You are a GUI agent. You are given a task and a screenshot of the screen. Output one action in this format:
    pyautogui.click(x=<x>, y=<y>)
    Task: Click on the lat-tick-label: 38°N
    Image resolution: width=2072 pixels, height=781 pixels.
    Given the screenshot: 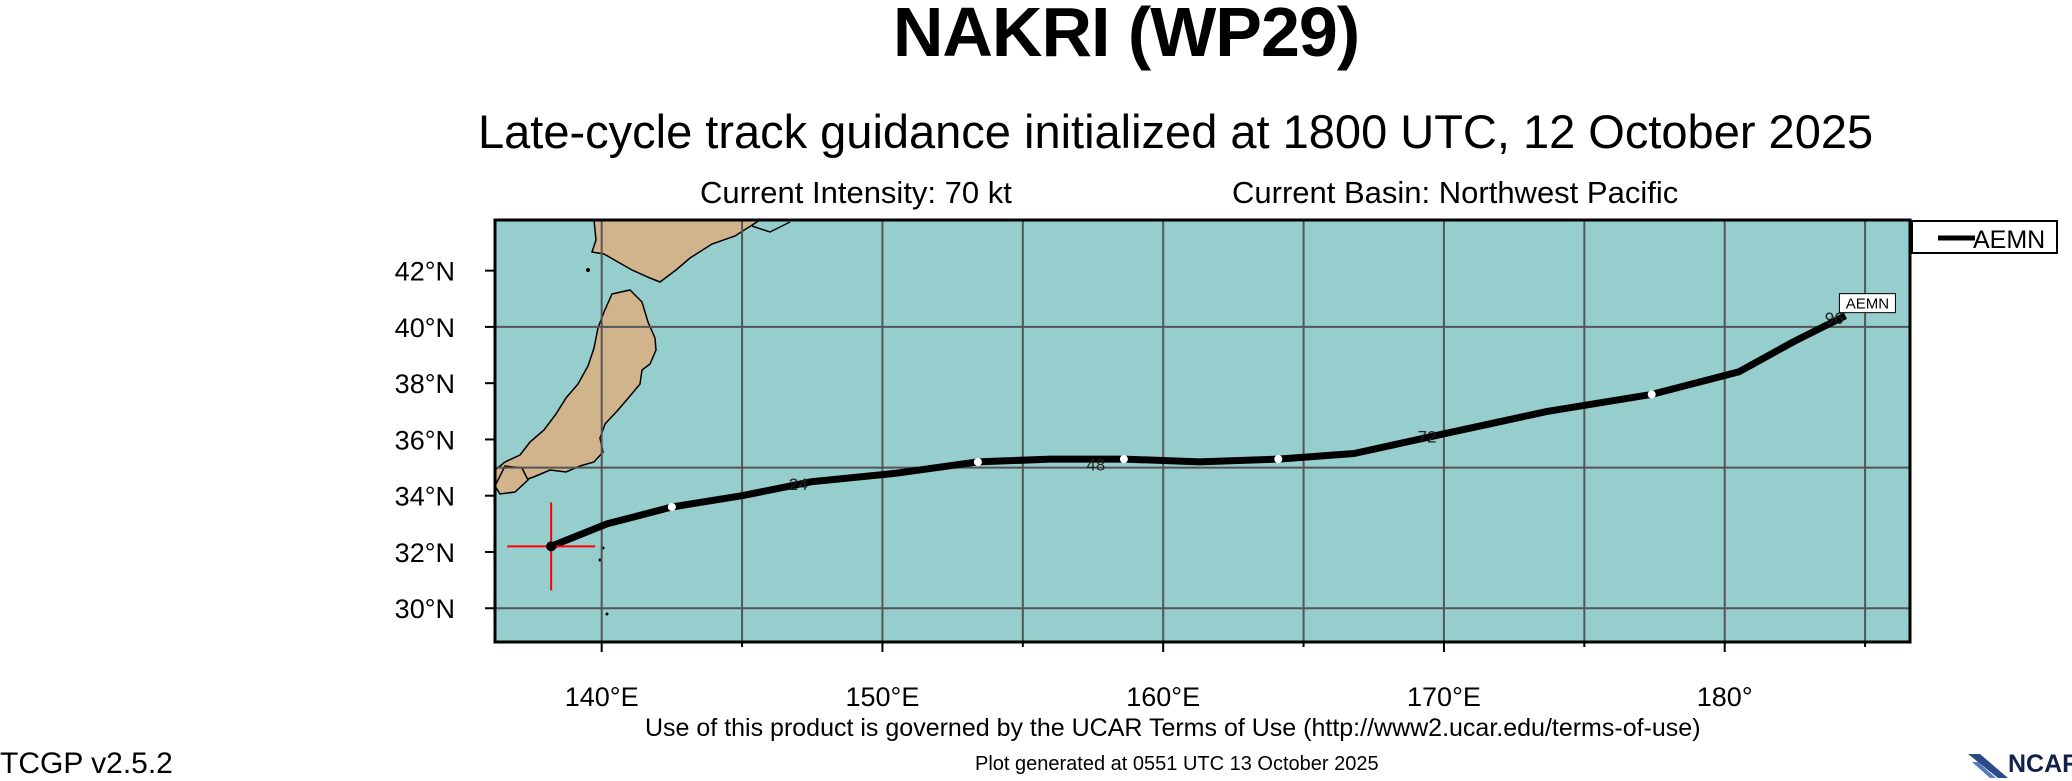 What is the action you would take?
    pyautogui.click(x=425, y=384)
    